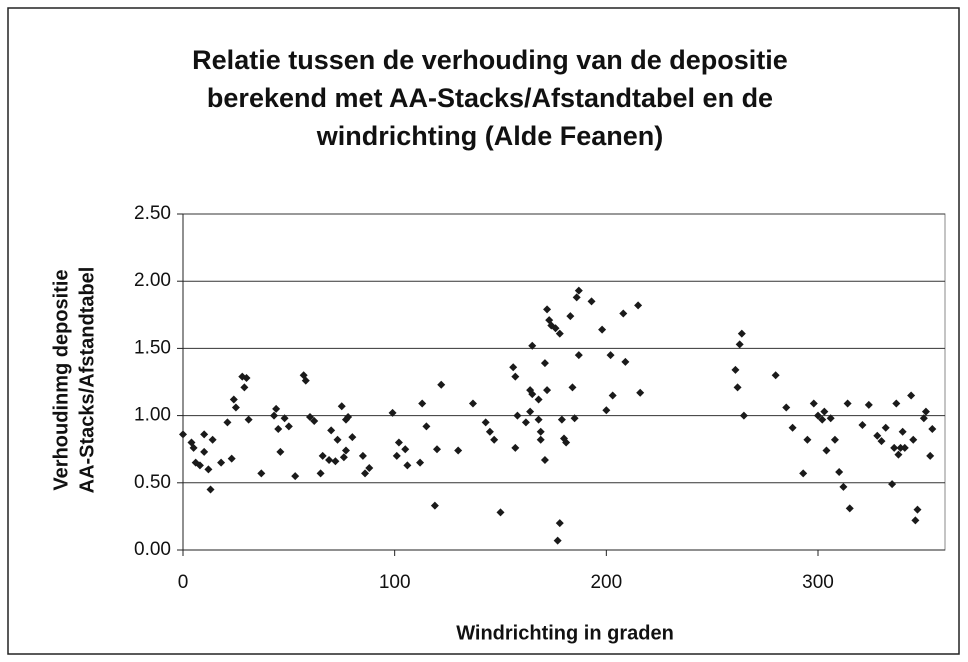 This screenshot has height=662, width=968. Describe the element at coordinates (395, 582) in the screenshot. I see `x-tick-label: 100` at that location.